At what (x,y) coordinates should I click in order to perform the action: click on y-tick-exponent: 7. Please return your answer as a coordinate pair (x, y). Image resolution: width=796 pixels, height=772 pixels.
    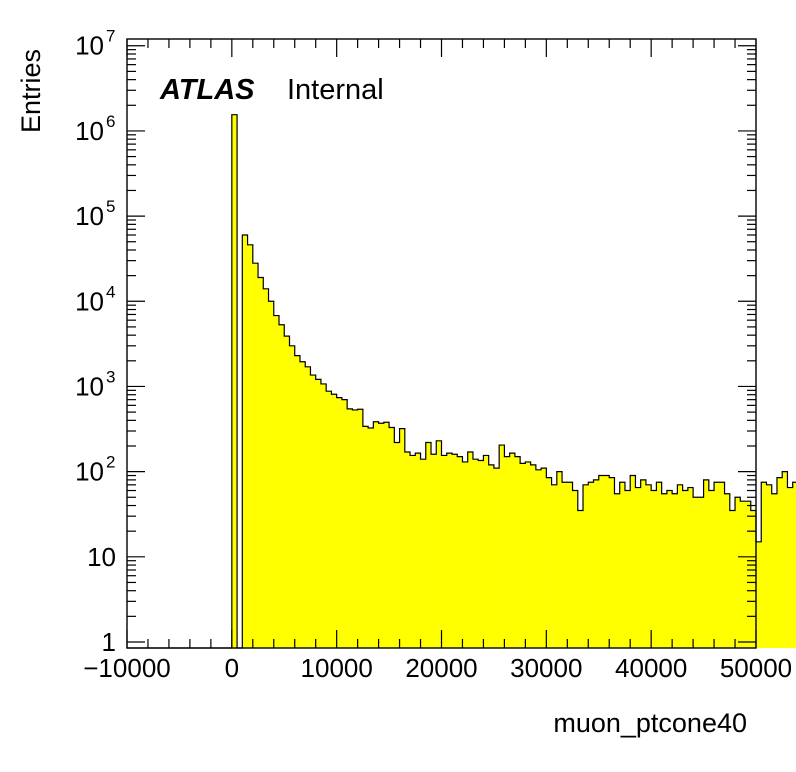
    Looking at the image, I should click on (110, 36).